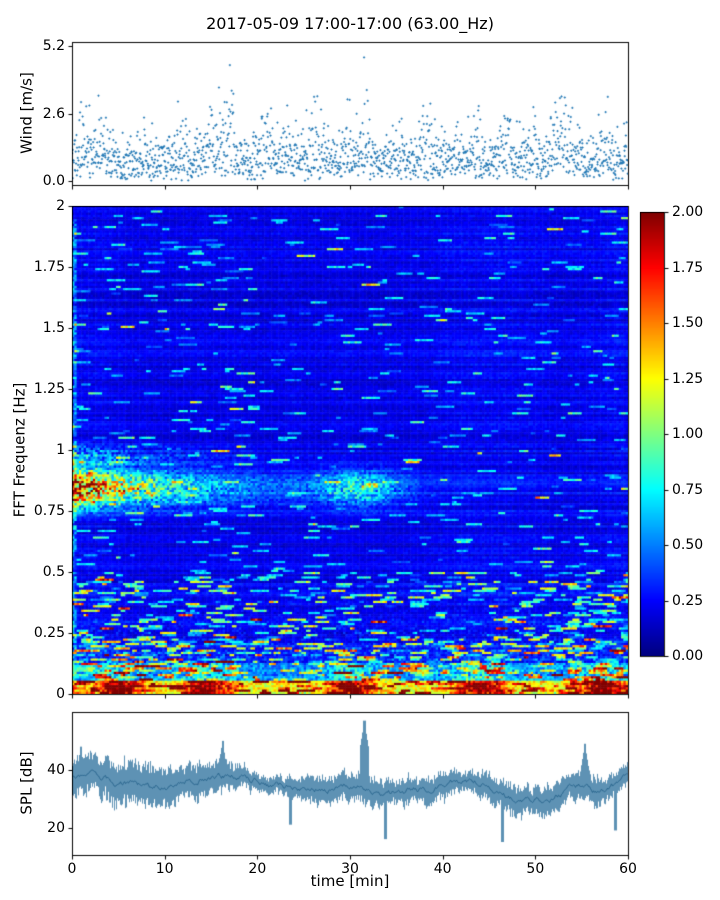 The width and height of the screenshot is (720, 900). Describe the element at coordinates (56, 828) in the screenshot. I see `spl-ytick-label: 20` at that location.